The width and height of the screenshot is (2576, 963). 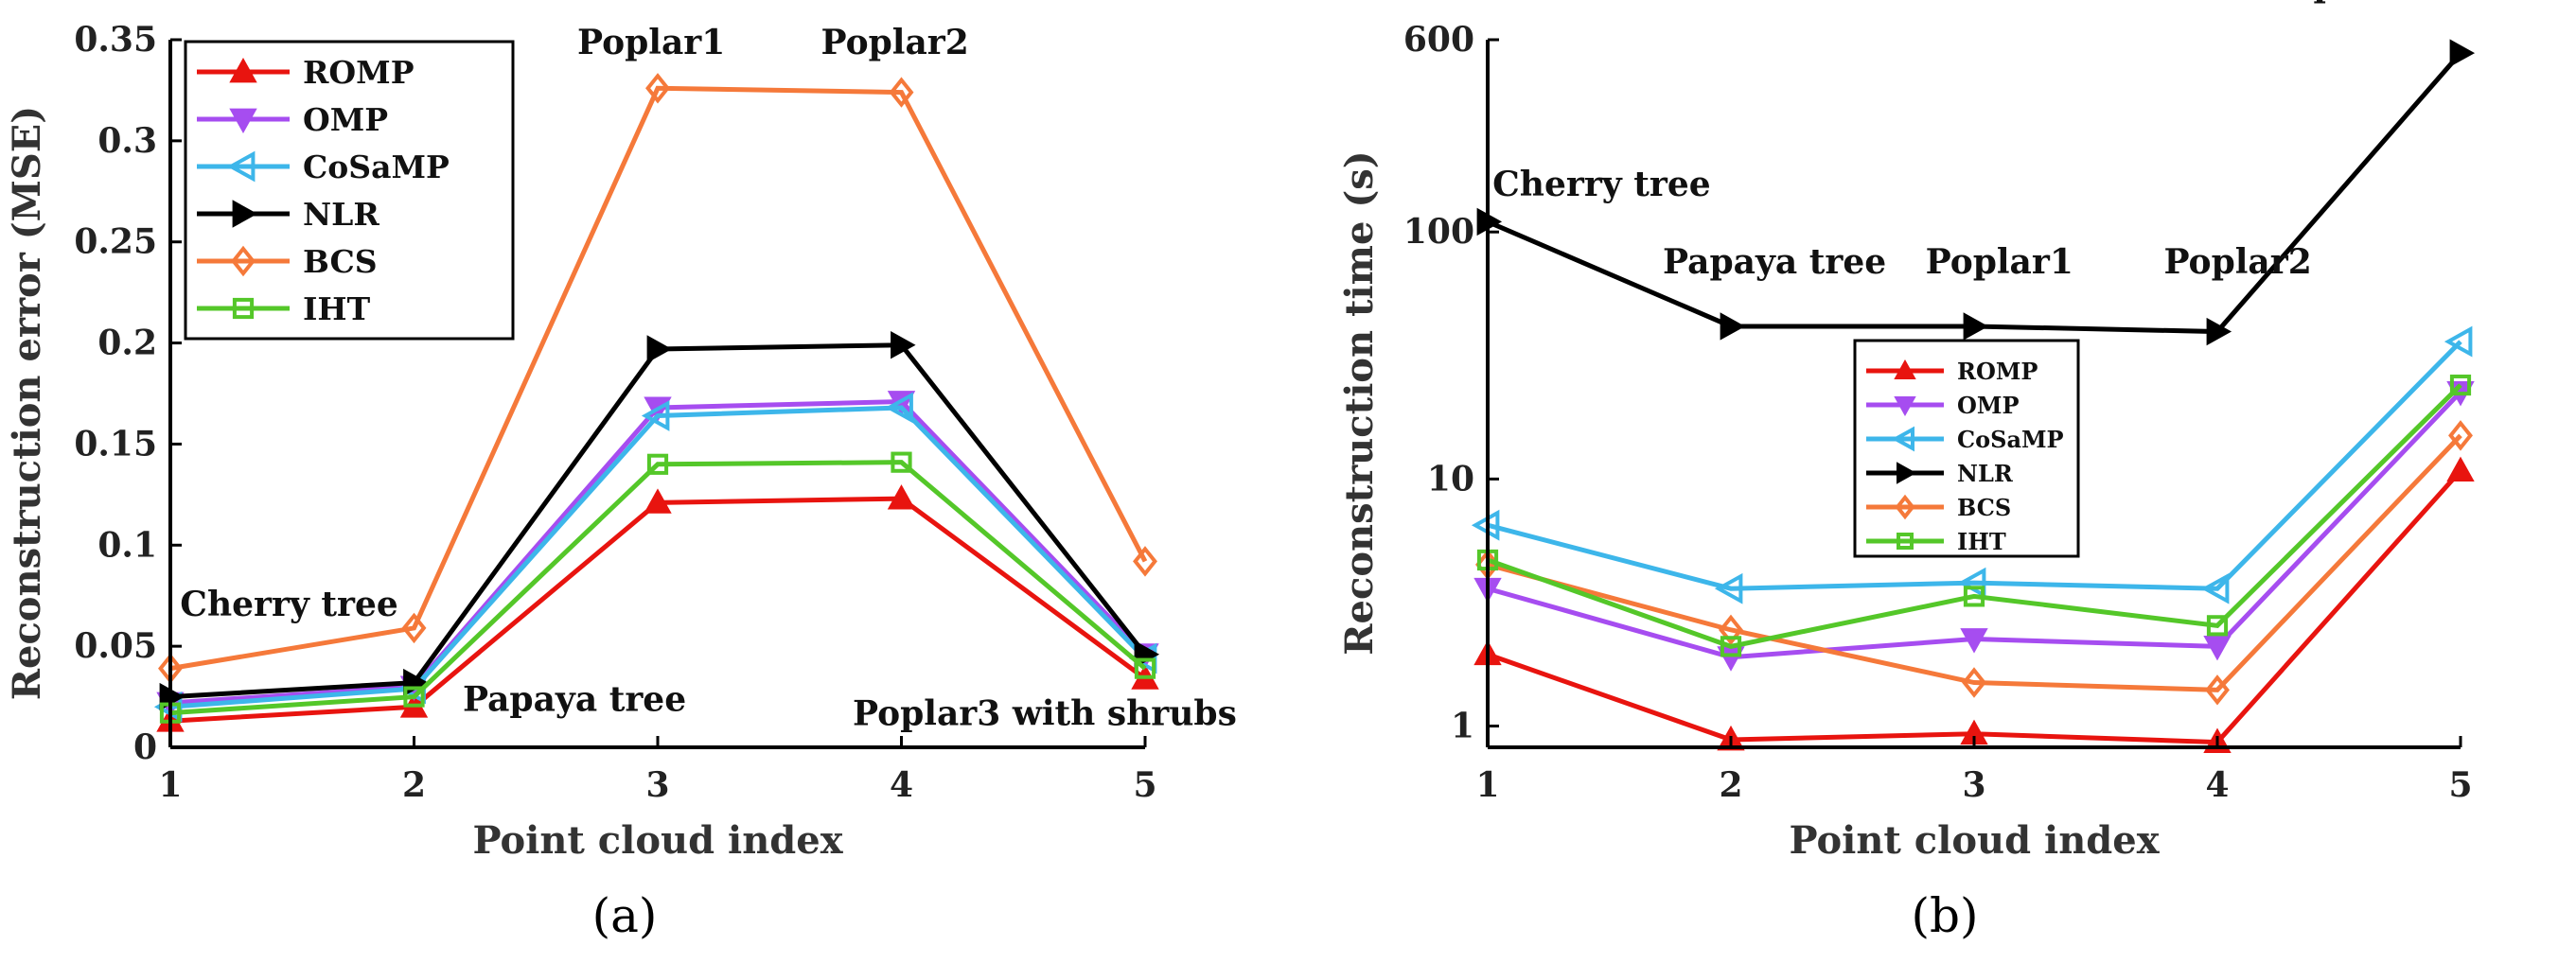 What do you see at coordinates (1450, 479) in the screenshot?
I see `y-tick-label: 10` at bounding box center [1450, 479].